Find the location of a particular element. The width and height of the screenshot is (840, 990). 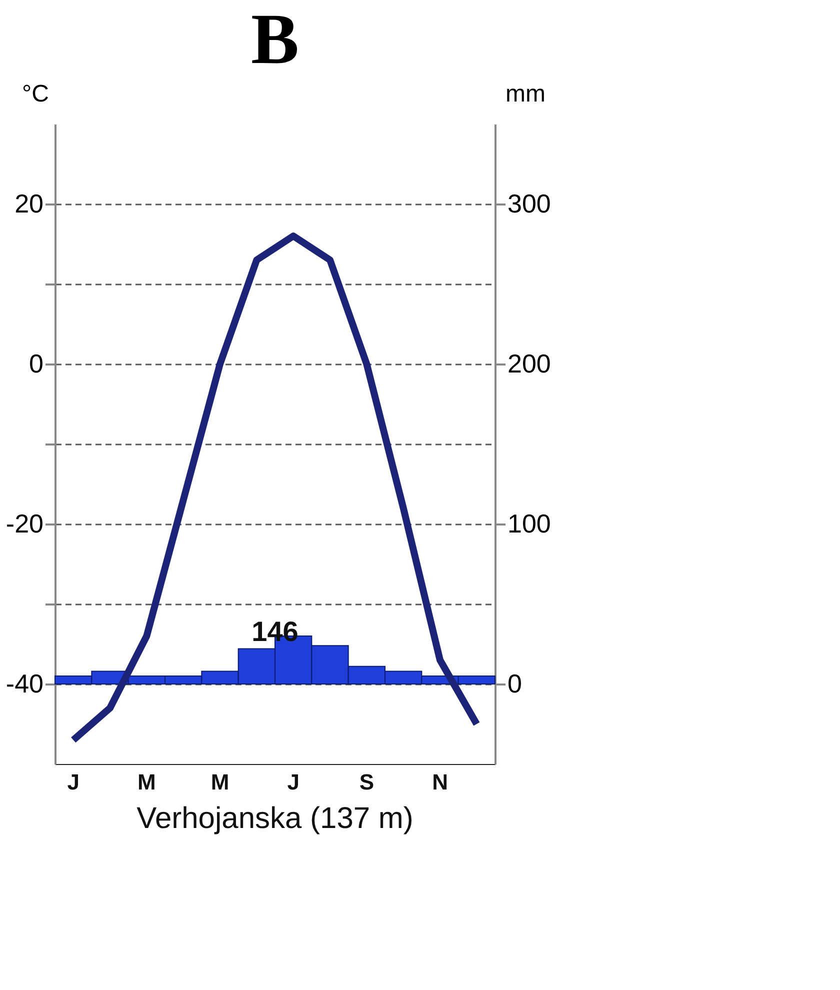

y2-tick-label: 100 is located at coordinates (529, 523).